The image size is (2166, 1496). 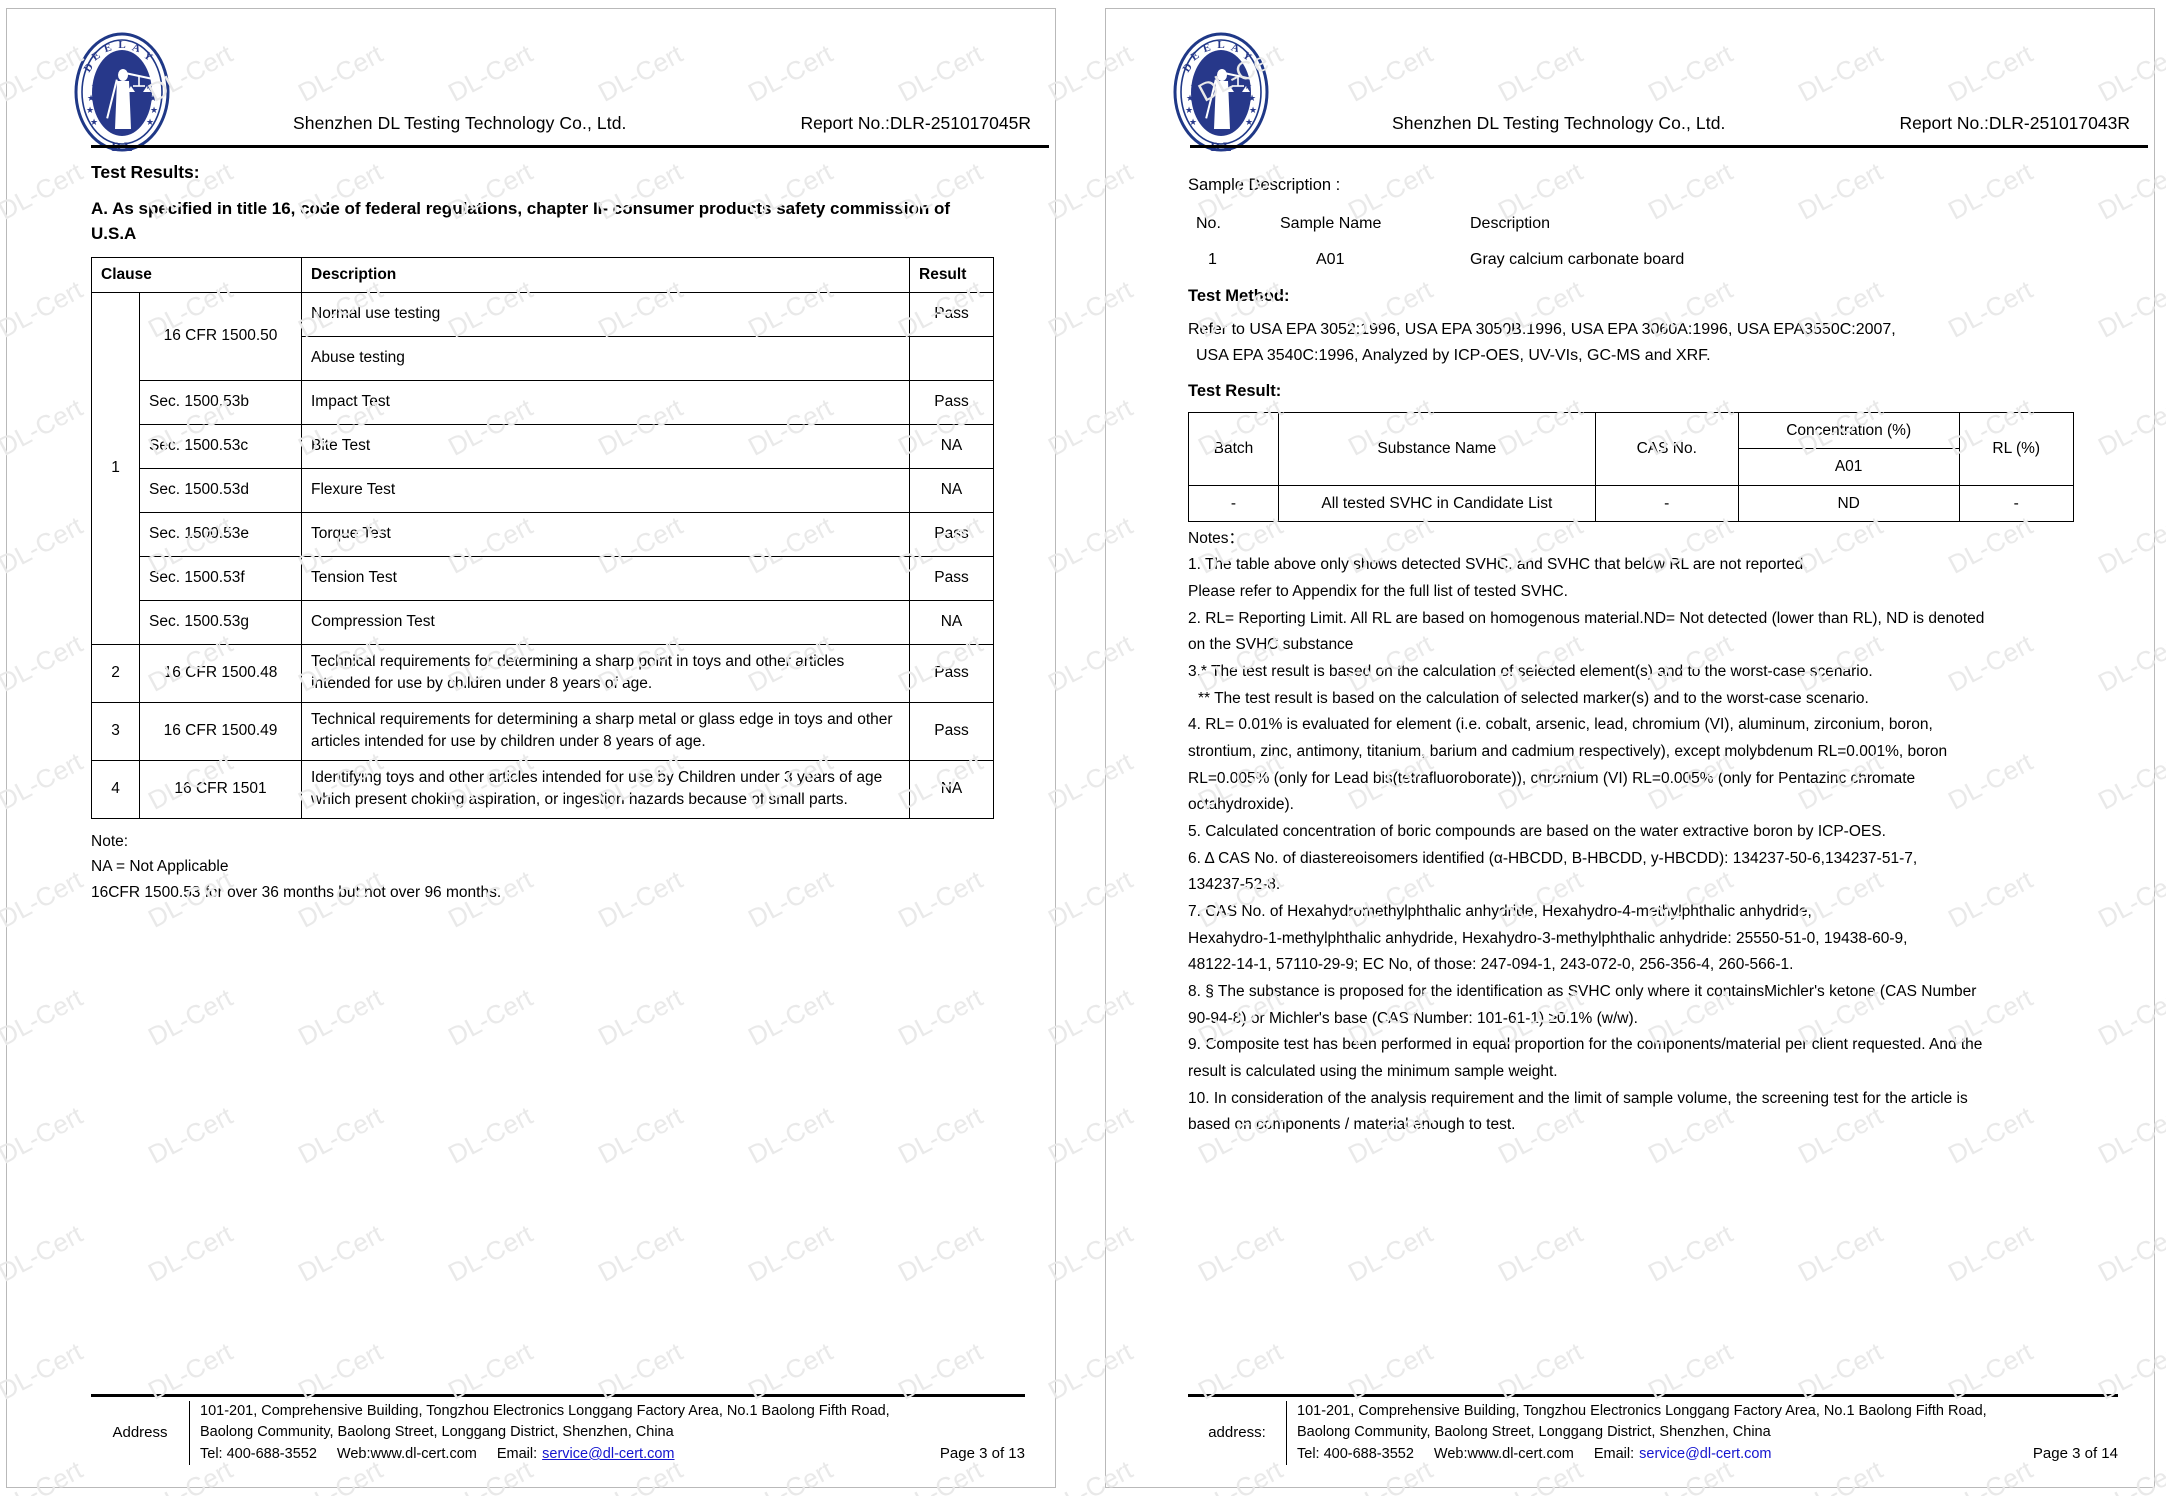 I want to click on col-header-result: Result, so click(x=951, y=275).